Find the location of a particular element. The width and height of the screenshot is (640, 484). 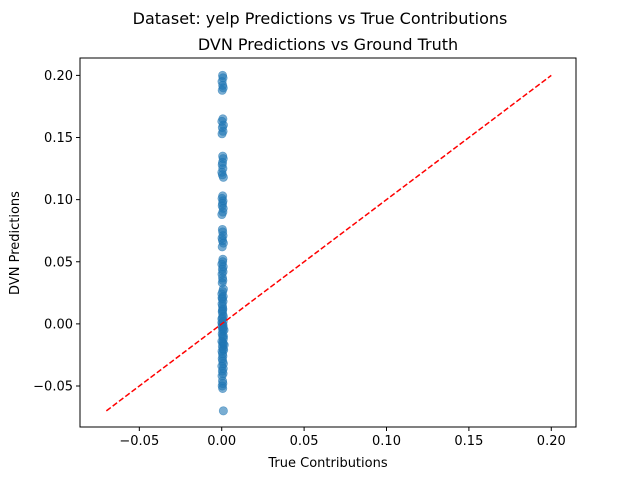

x-tick-label: 0.20 is located at coordinates (551, 441).